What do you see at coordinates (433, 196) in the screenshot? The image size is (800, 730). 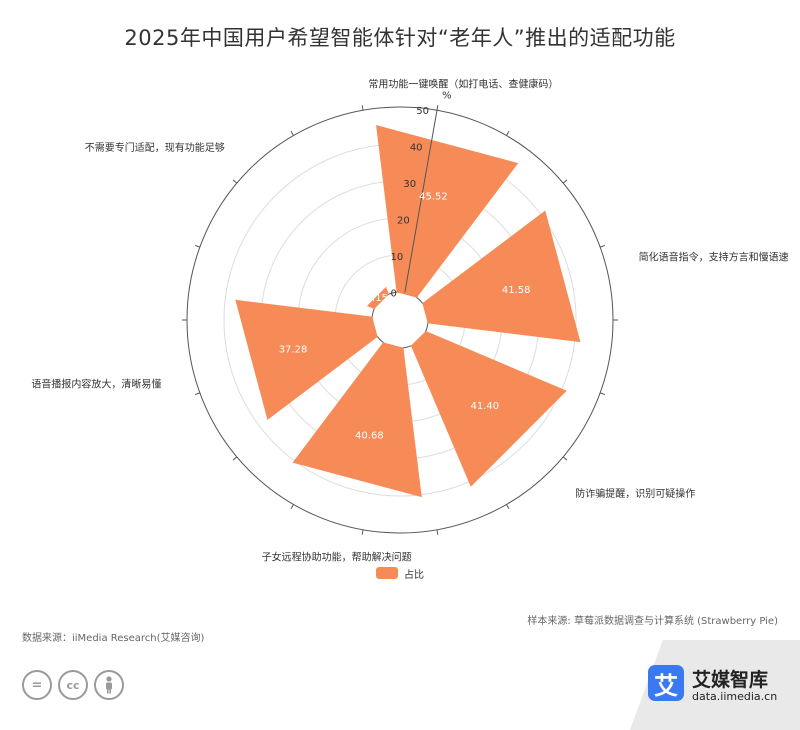 I see `bar-value-label: 45.52` at bounding box center [433, 196].